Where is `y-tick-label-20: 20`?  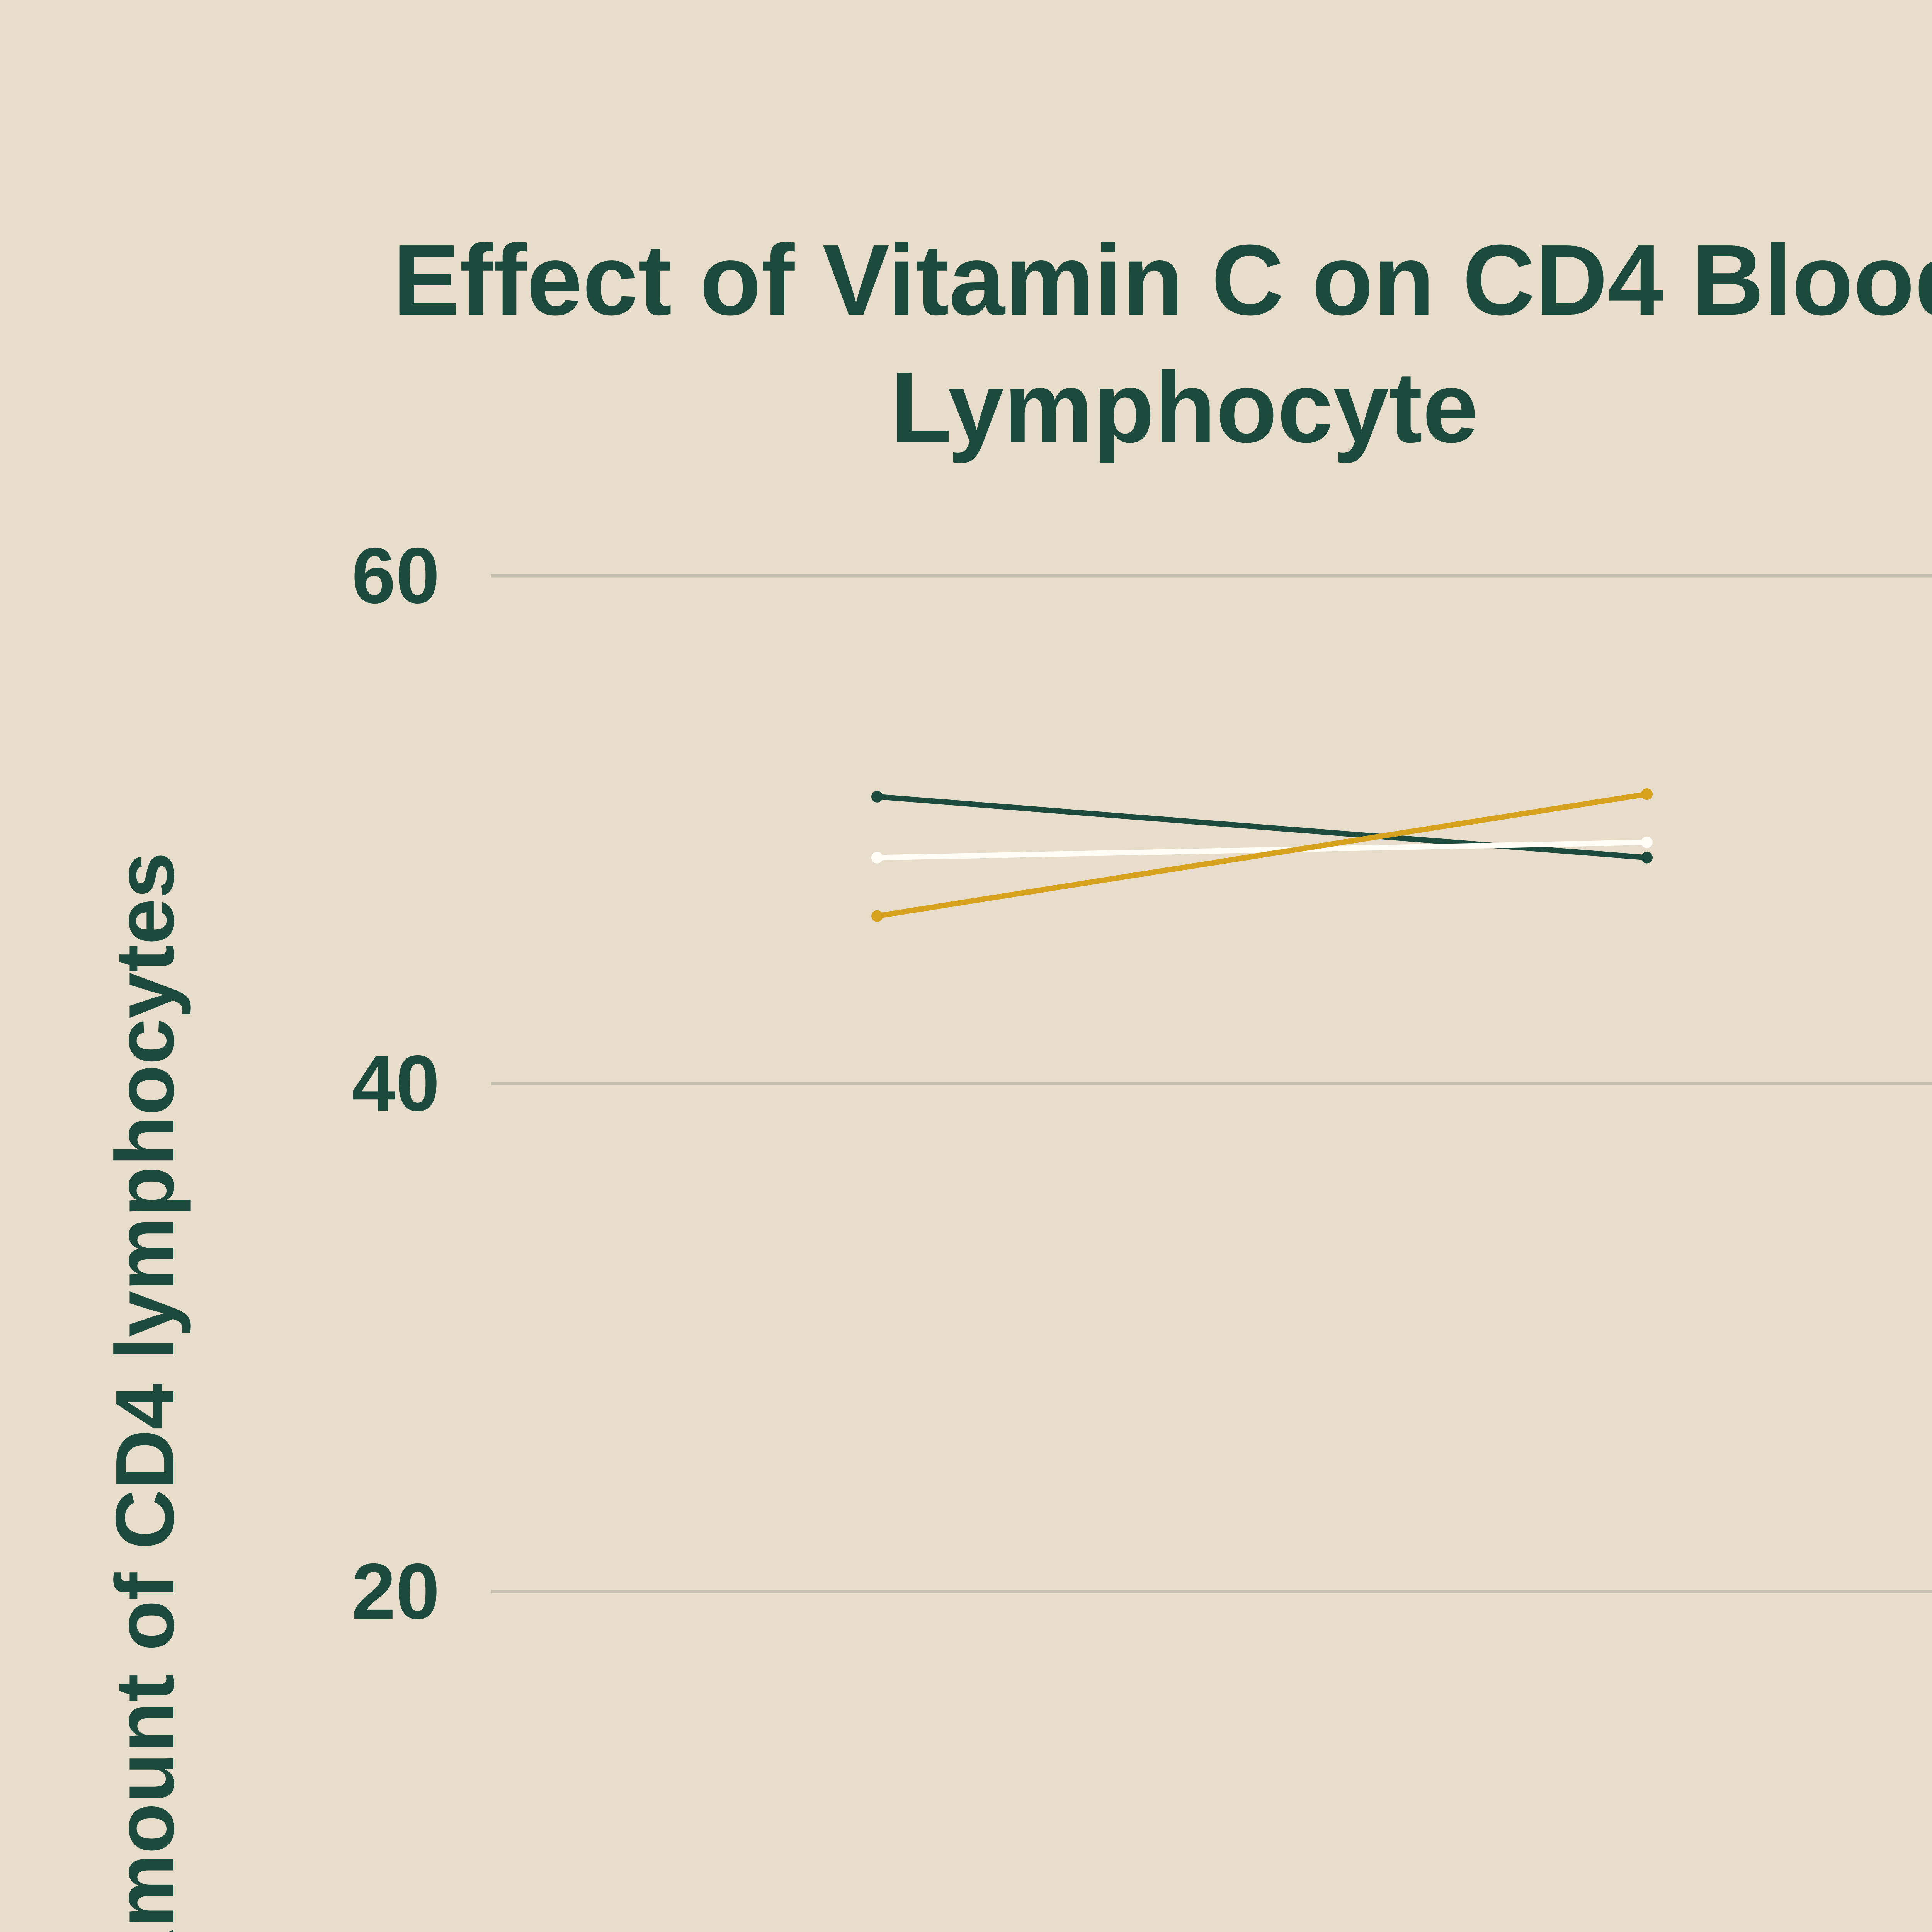 y-tick-label-20: 20 is located at coordinates (396, 1591).